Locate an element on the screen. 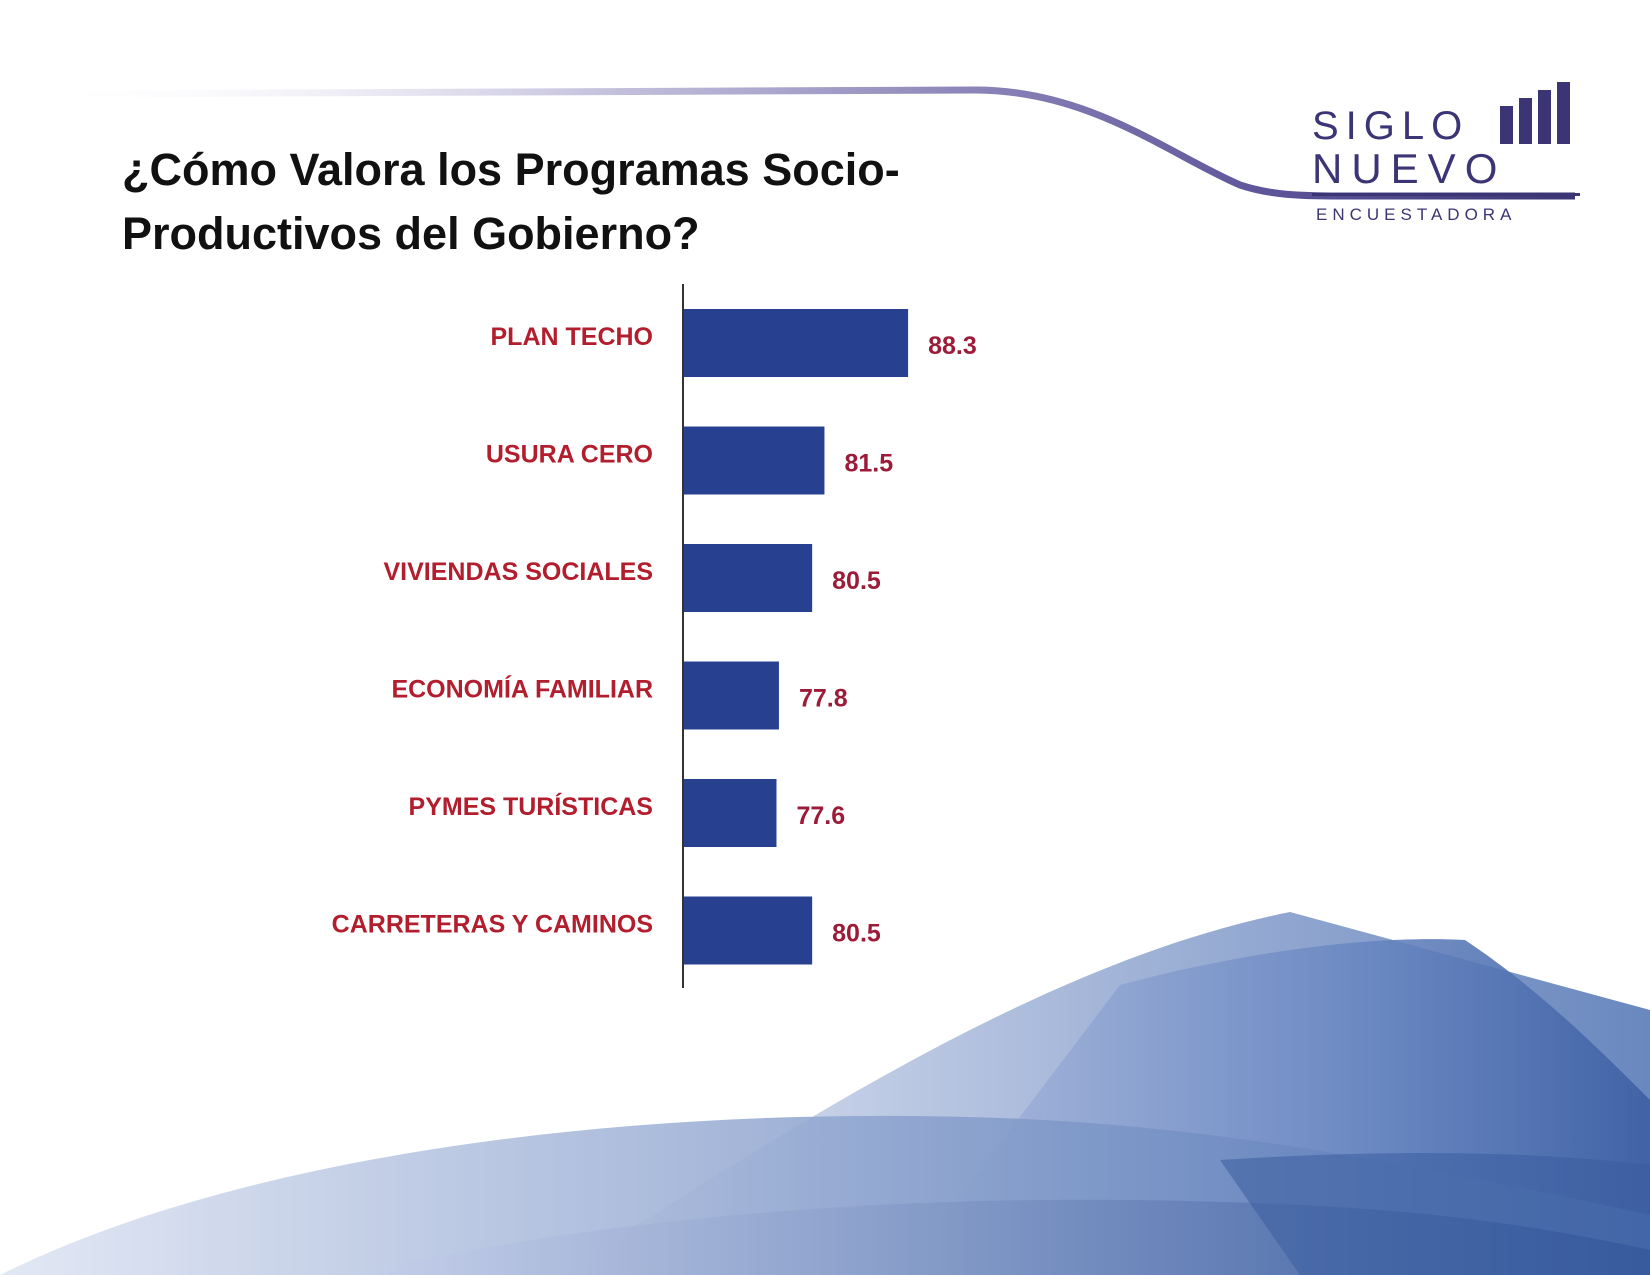  category-label-1: USURA CERO is located at coordinates (569, 455).